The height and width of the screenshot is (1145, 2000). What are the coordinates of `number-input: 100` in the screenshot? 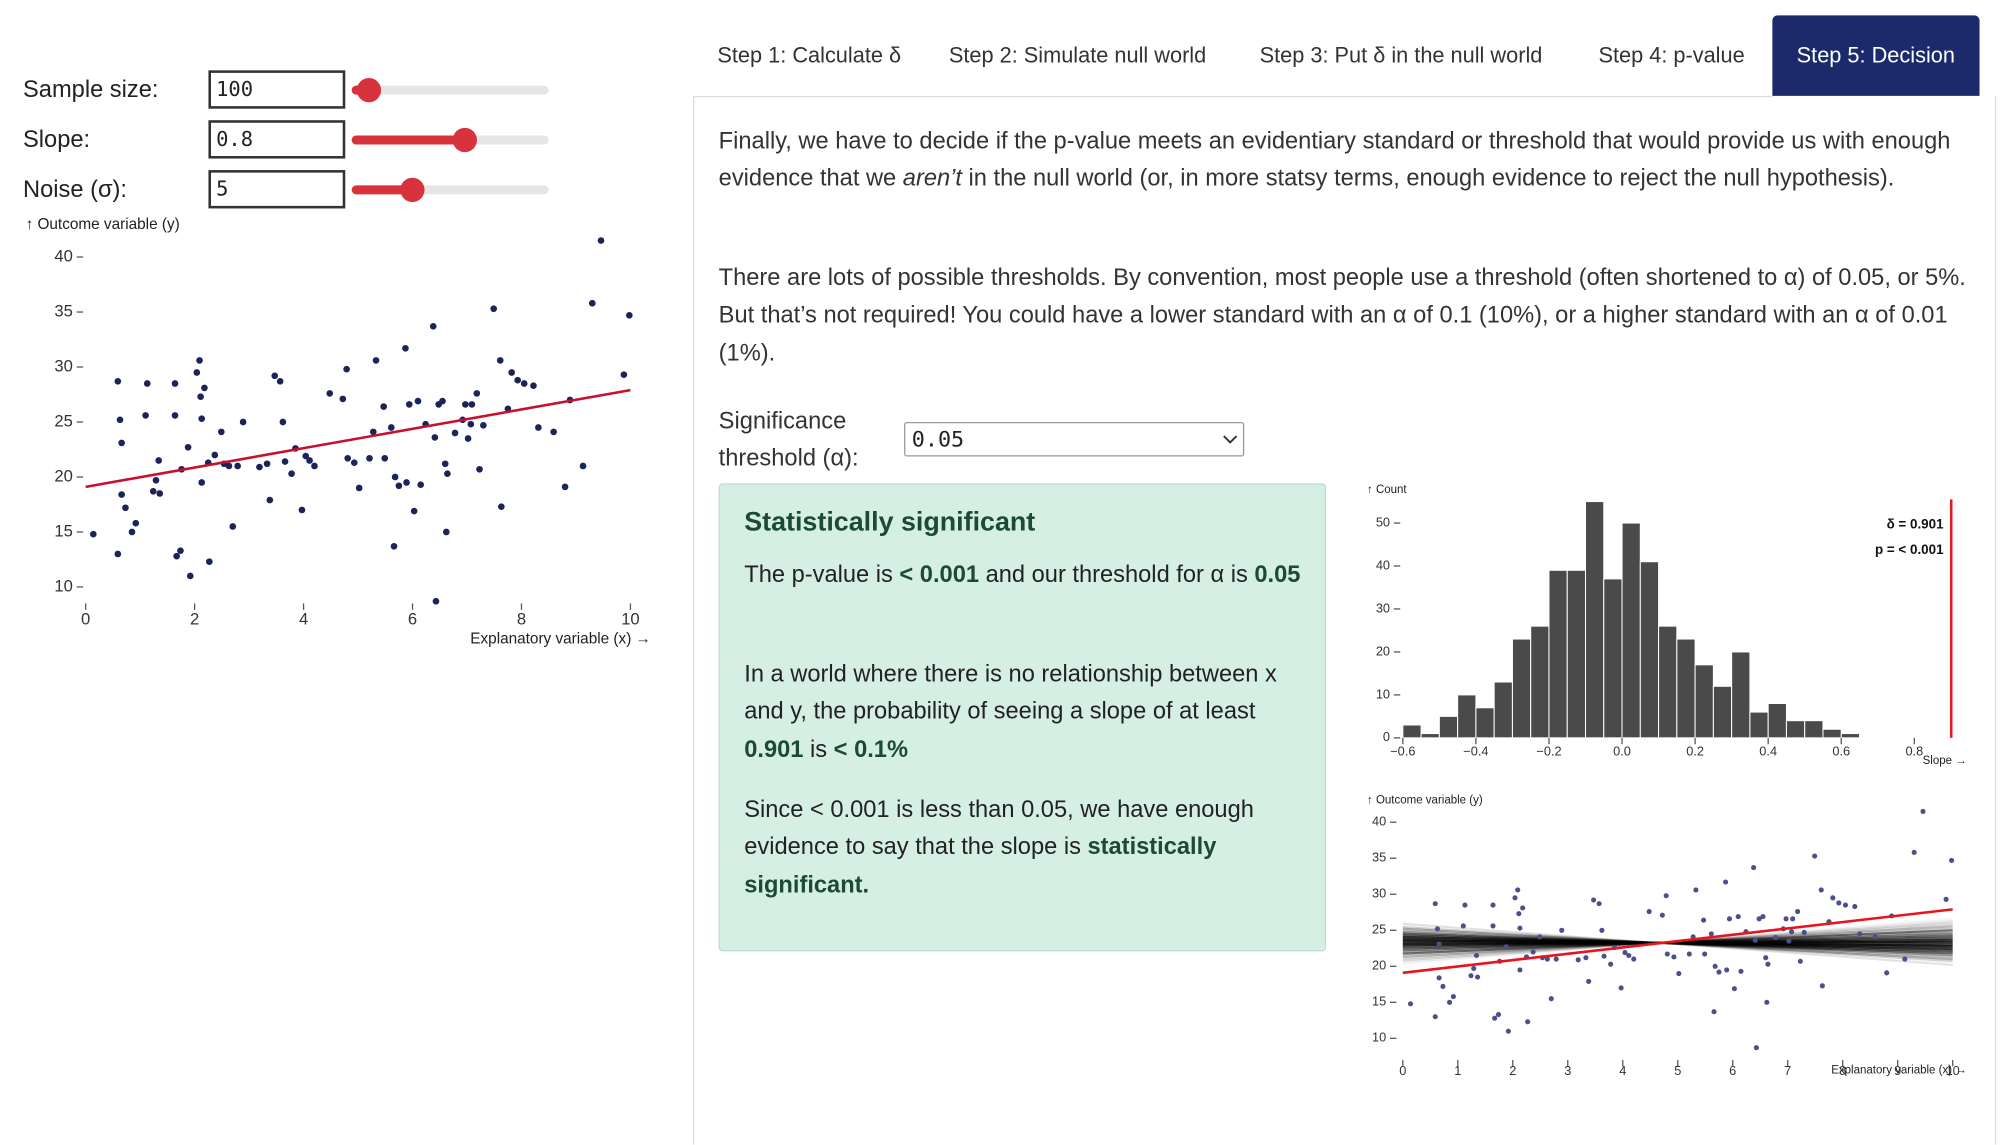 It's located at (277, 89).